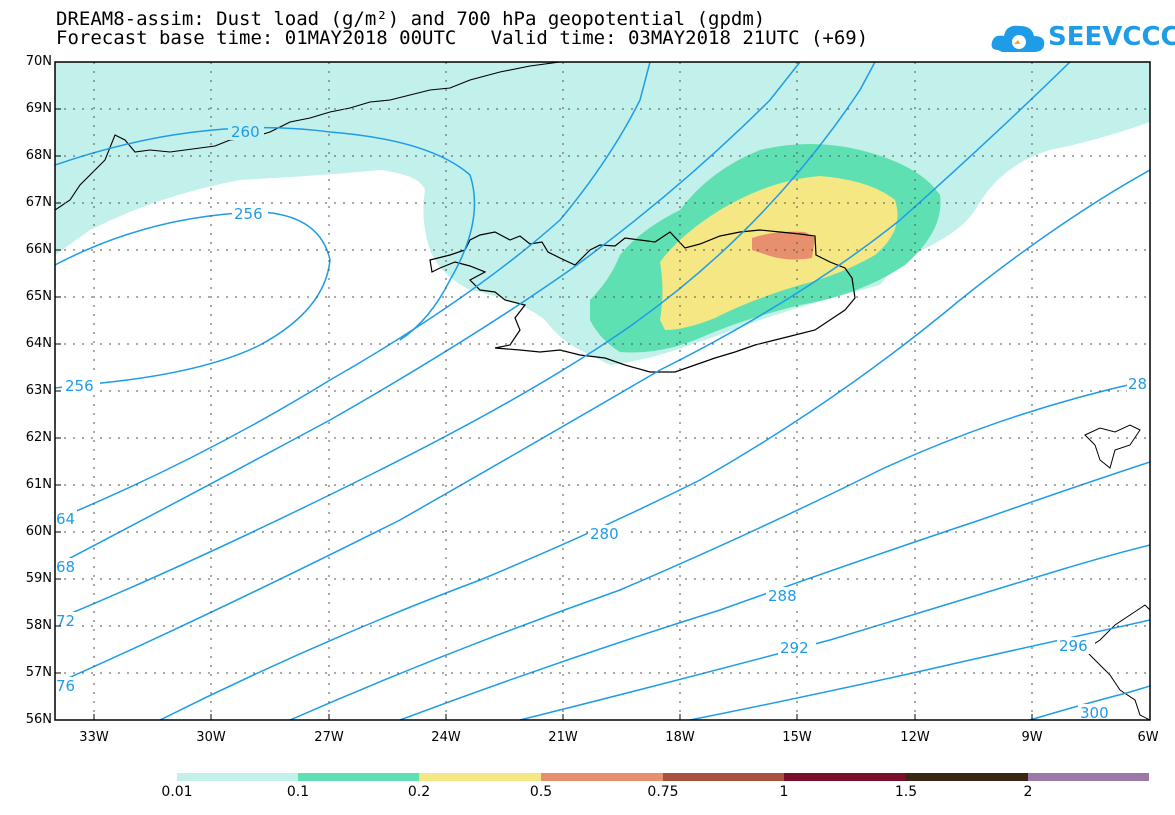  I want to click on cloud-icon, so click(1018, 38).